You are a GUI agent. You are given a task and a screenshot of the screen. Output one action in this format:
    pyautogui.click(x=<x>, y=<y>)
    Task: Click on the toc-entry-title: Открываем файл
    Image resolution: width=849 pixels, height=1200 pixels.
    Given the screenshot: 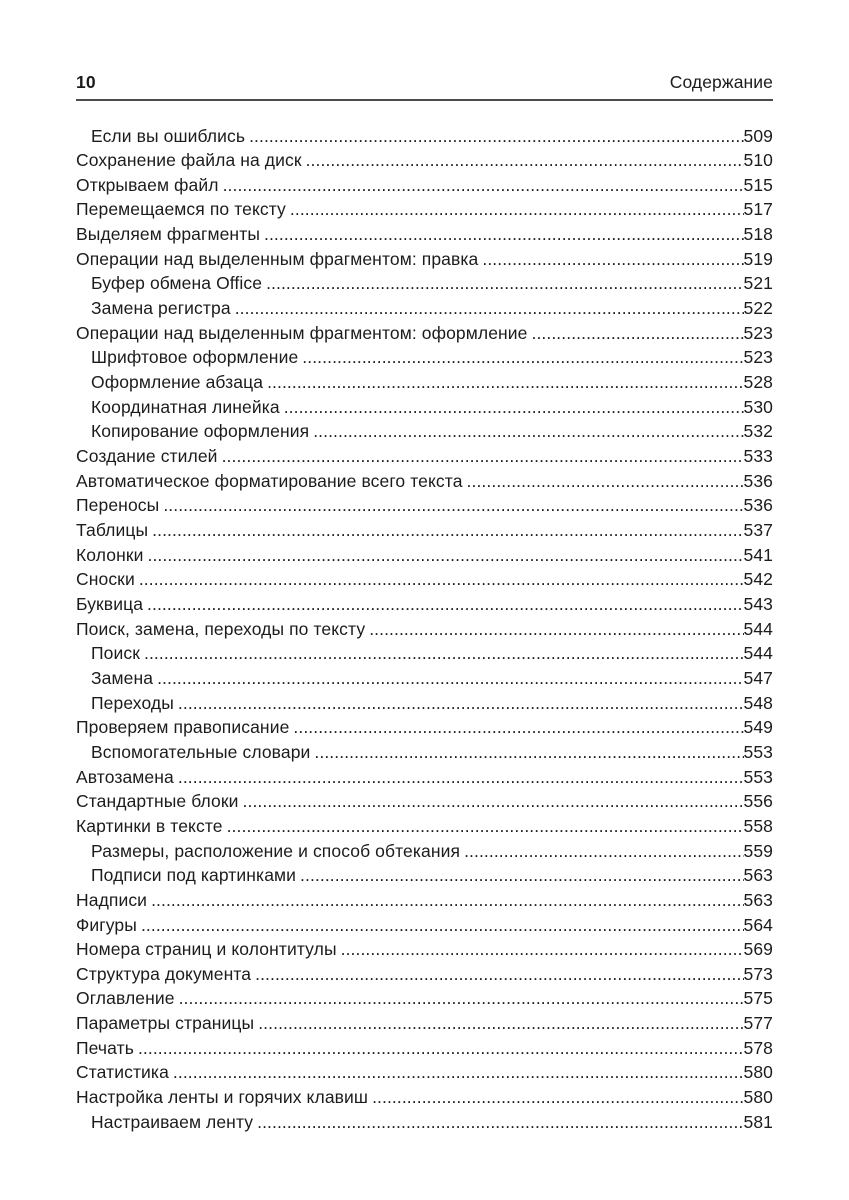 What is the action you would take?
    pyautogui.click(x=147, y=184)
    